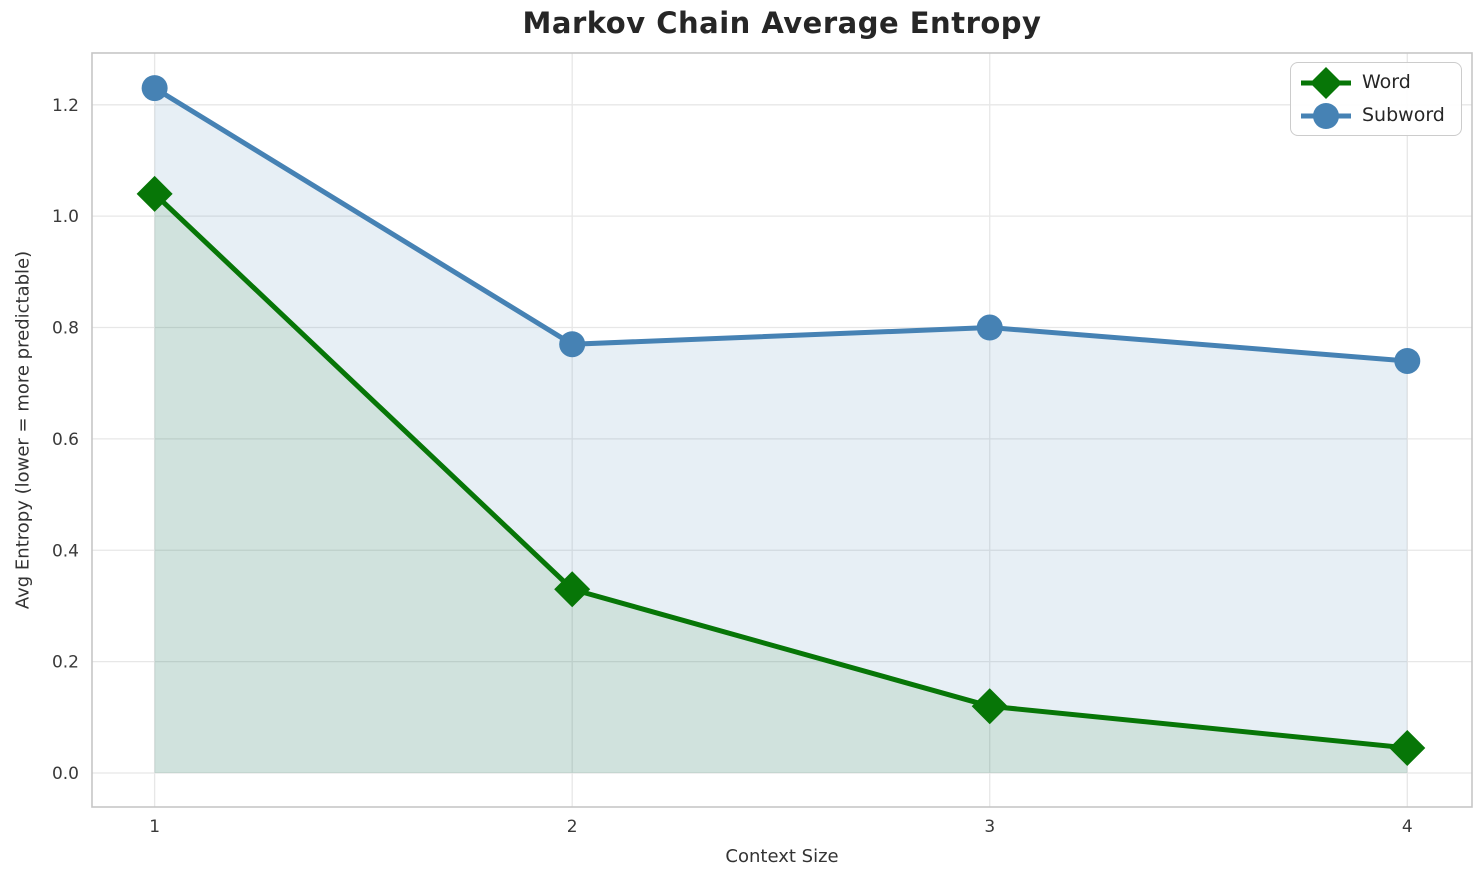  What do you see at coordinates (782, 856) in the screenshot?
I see `x-axis-label: Context Size` at bounding box center [782, 856].